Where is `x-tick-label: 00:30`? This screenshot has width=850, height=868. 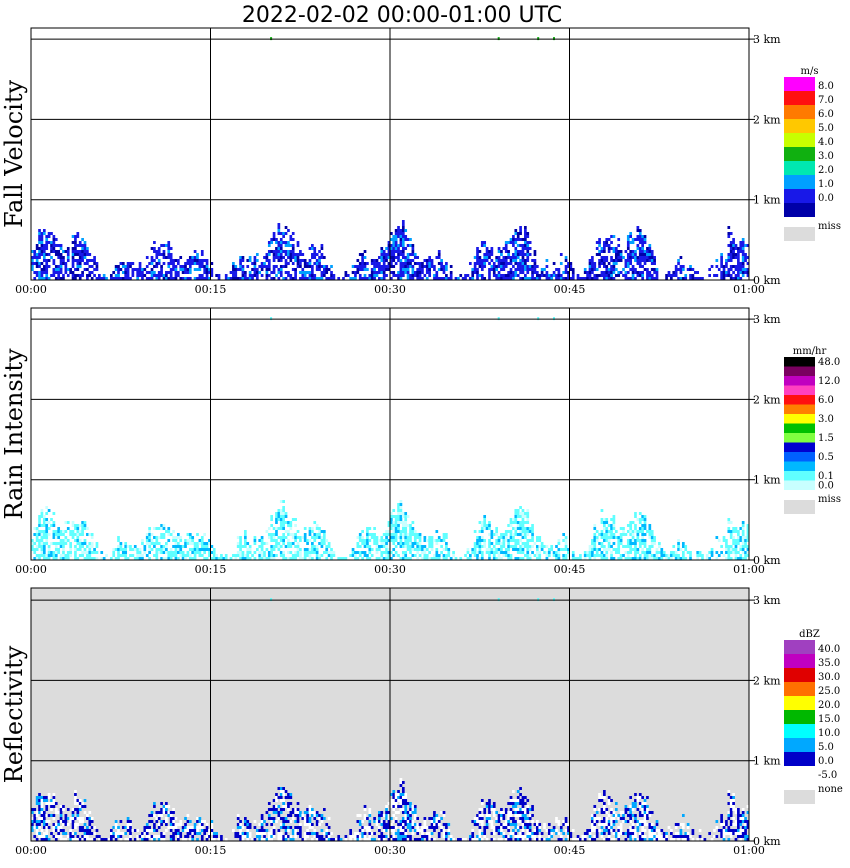 x-tick-label: 00:30 is located at coordinates (390, 569).